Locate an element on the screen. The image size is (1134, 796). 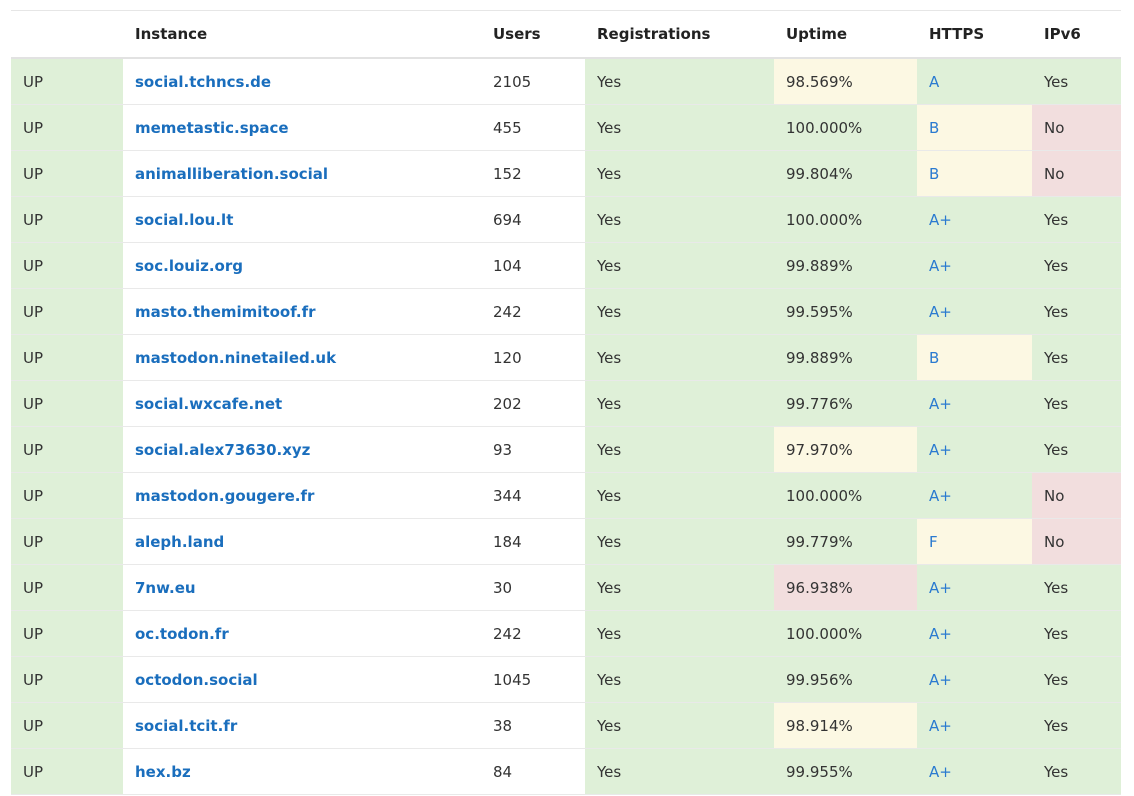
users-cell: 84 is located at coordinates (533, 771).